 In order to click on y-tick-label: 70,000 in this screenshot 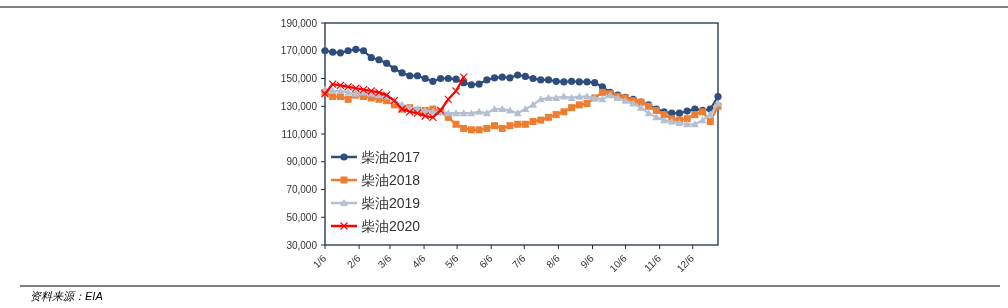, I will do `click(302, 189)`.